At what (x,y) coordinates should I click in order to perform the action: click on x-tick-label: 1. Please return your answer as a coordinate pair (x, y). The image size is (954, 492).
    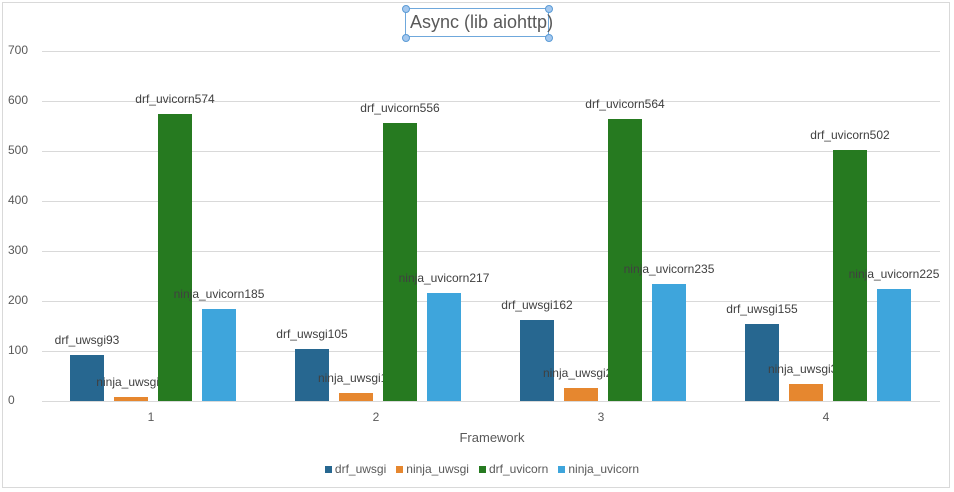
    Looking at the image, I should click on (151, 417).